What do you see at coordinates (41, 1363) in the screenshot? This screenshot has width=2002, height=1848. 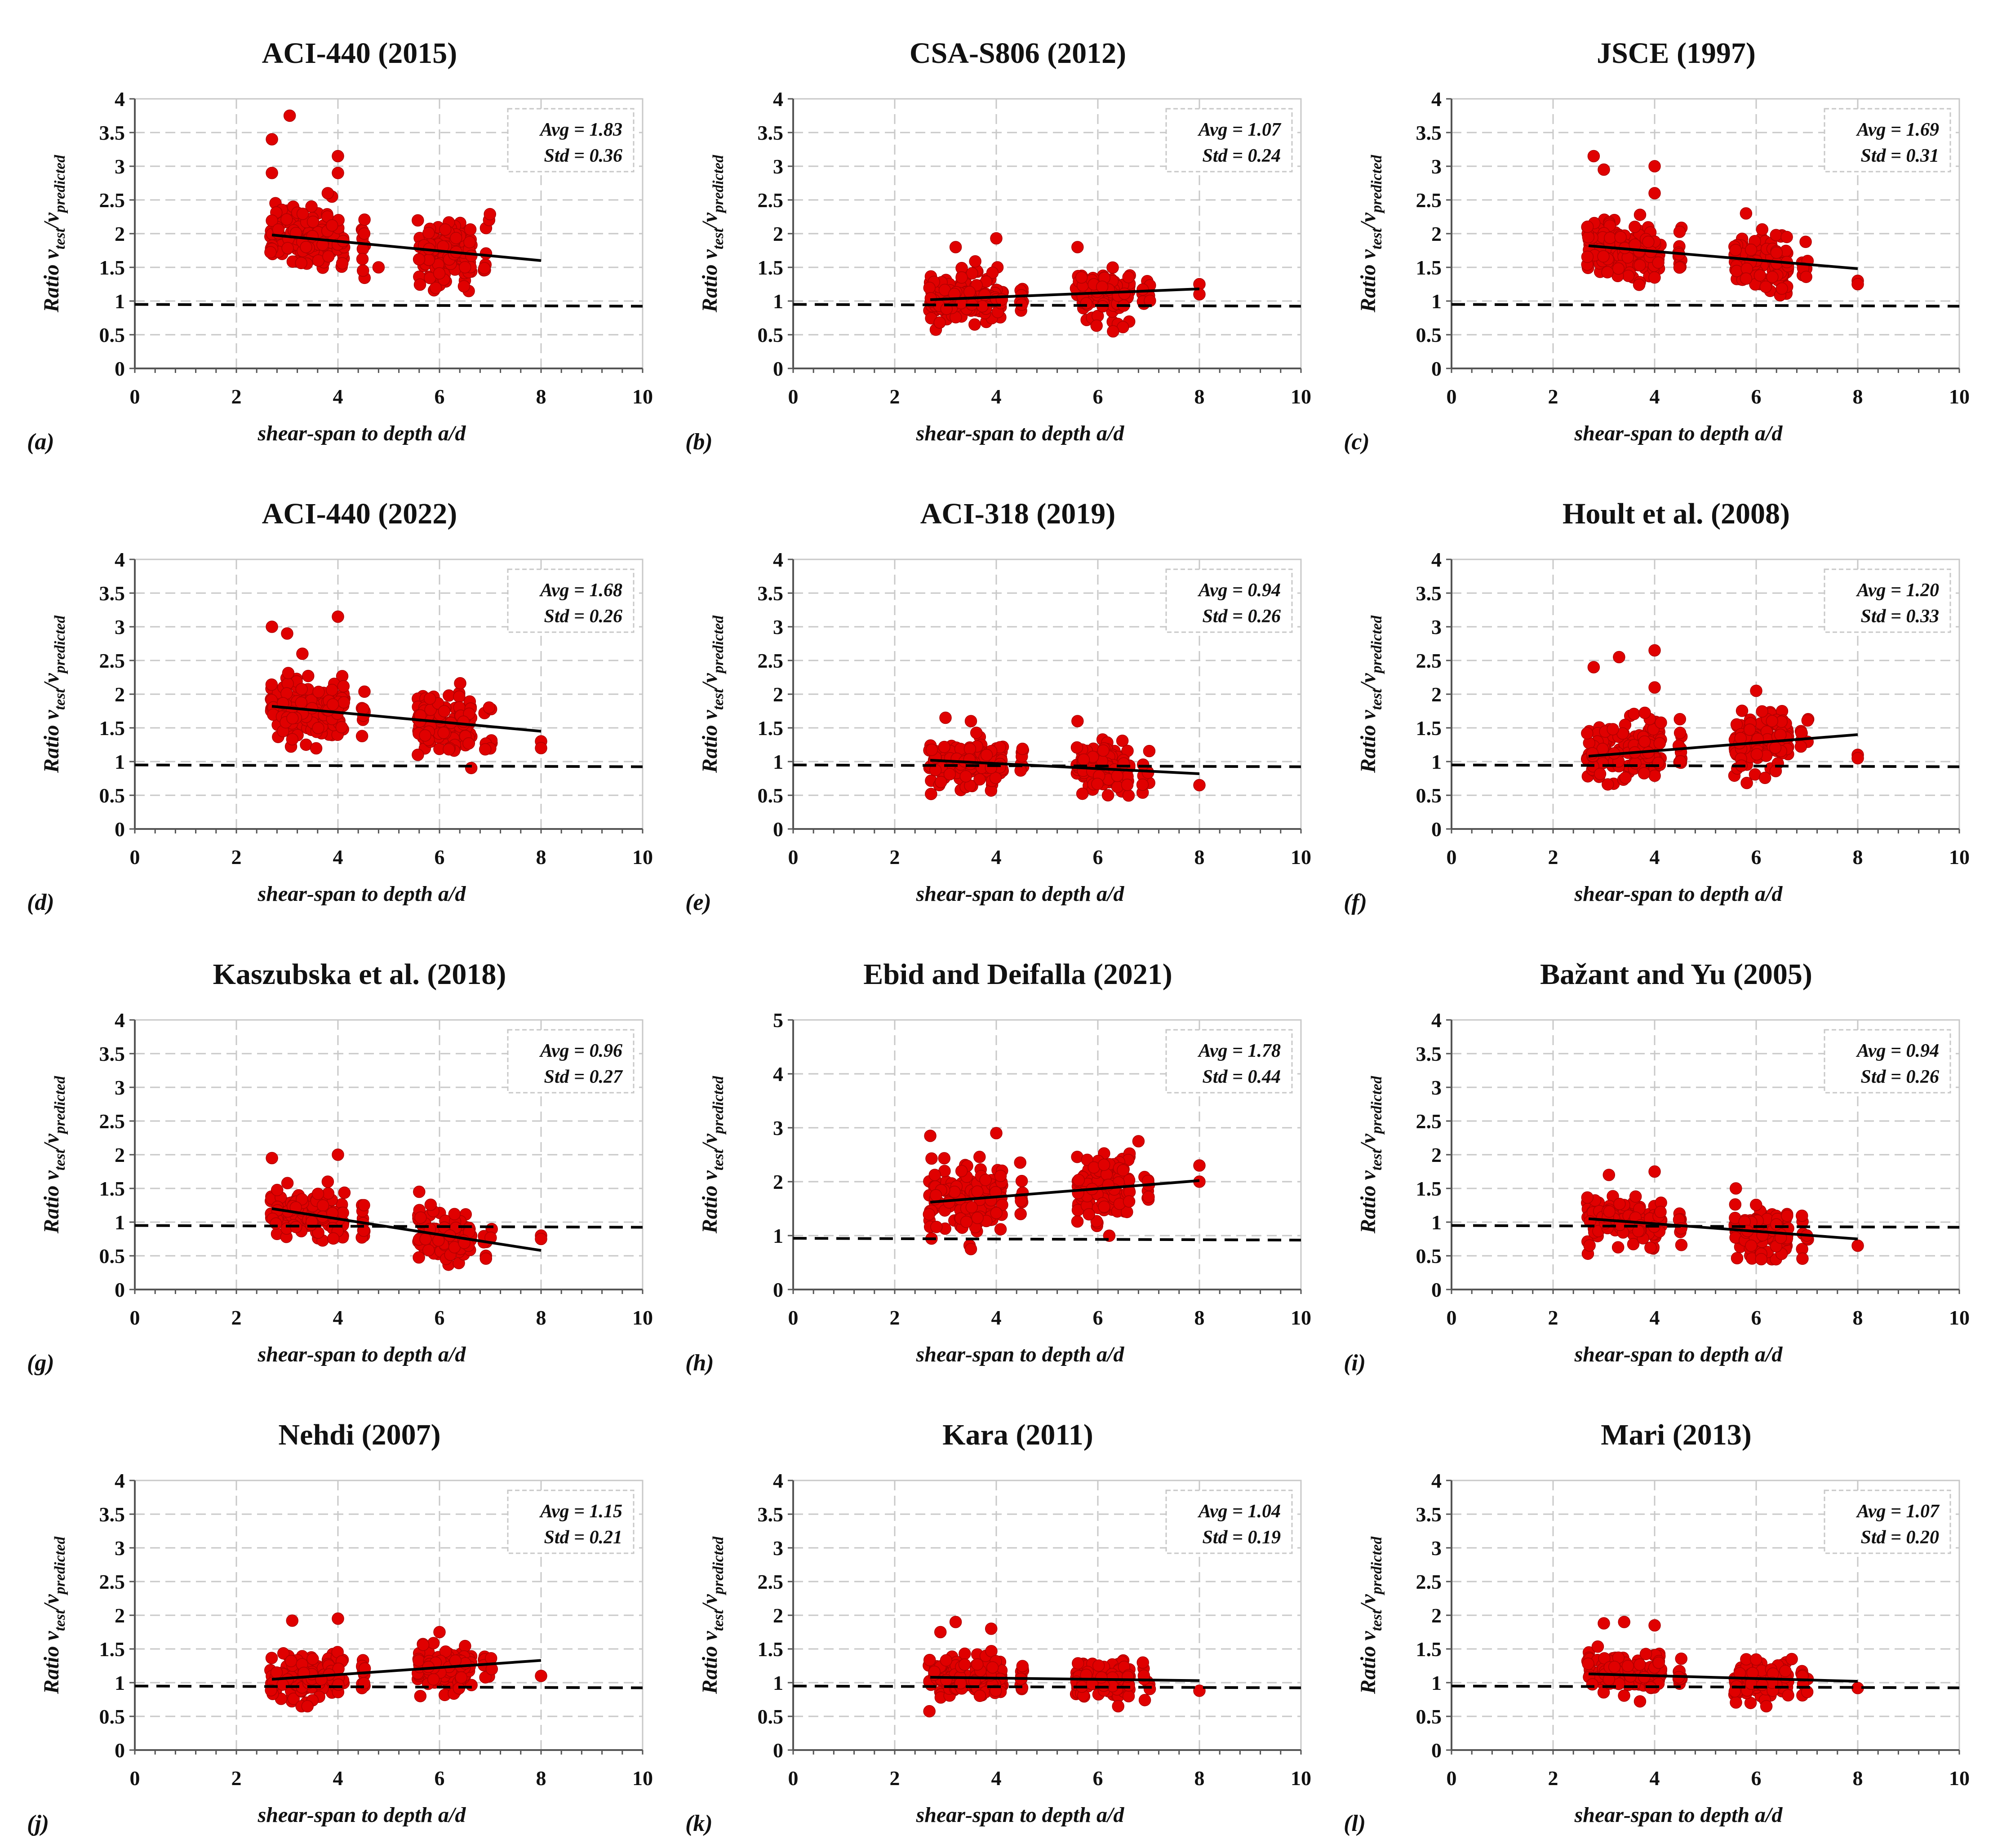 I see `panel-letter: (g)` at bounding box center [41, 1363].